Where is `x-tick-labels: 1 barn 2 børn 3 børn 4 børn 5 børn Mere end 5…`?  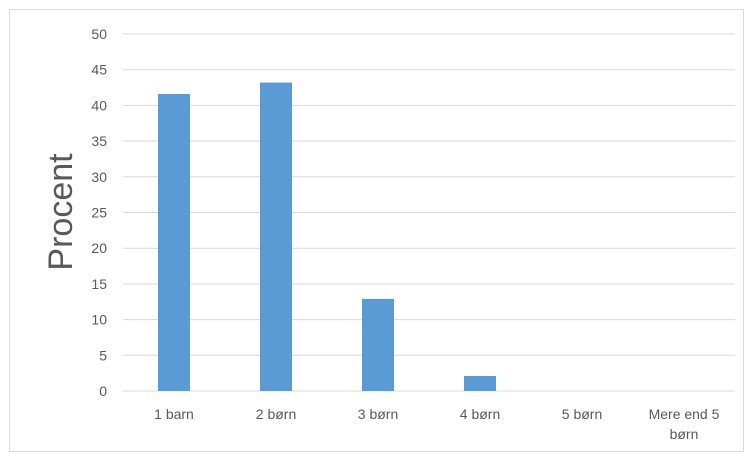 x-tick-labels: 1 barn 2 børn 3 børn 4 børn 5 børn Mere end 5… is located at coordinates (436, 424).